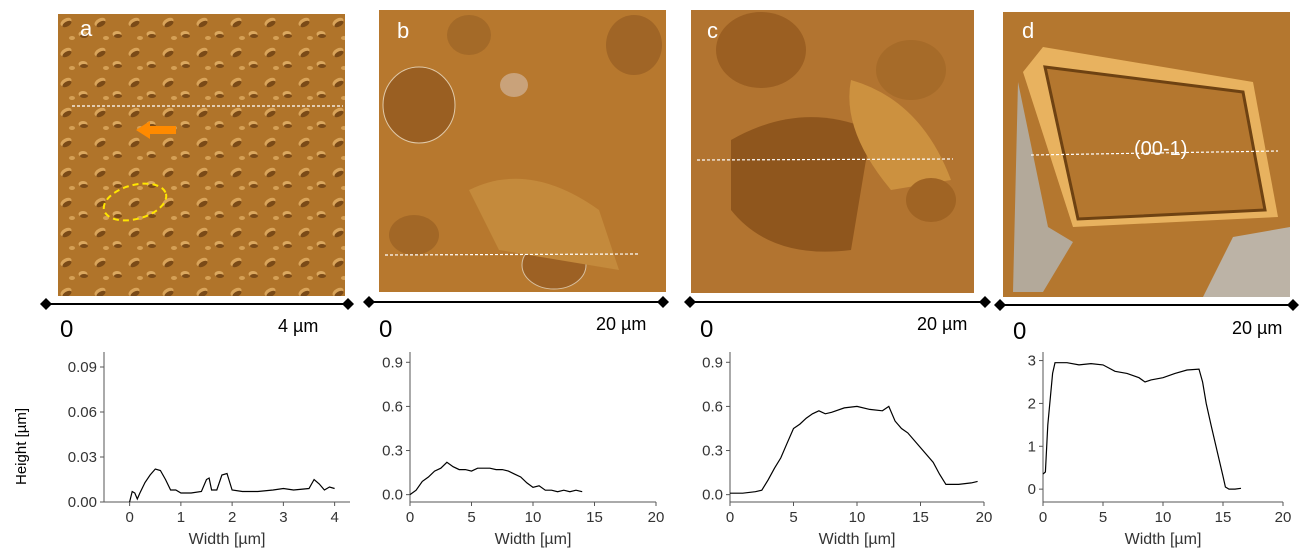 The height and width of the screenshot is (554, 1305). Describe the element at coordinates (392, 362) in the screenshot. I see `y-tick-label-1-3: 0.9` at that location.